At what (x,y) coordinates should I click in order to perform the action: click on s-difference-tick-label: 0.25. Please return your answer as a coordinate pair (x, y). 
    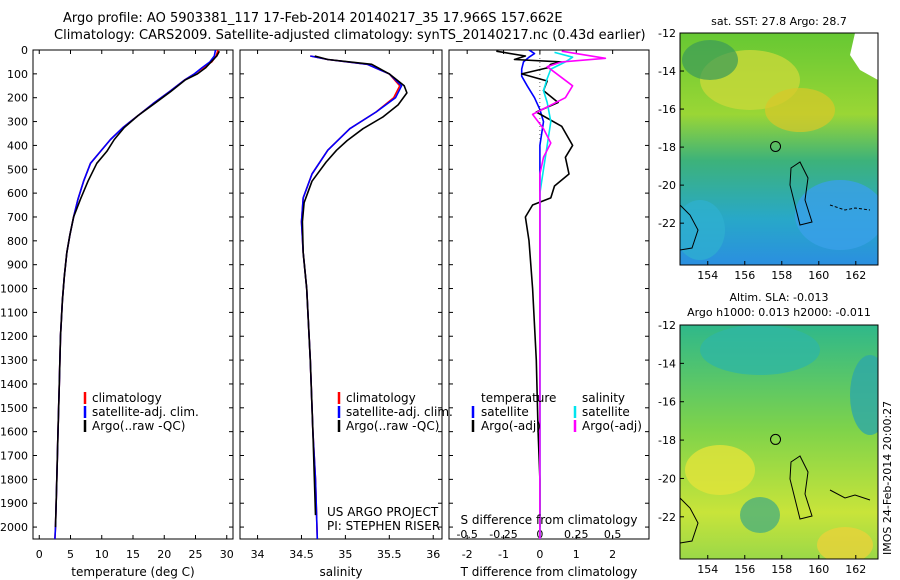
    Looking at the image, I should click on (576, 534).